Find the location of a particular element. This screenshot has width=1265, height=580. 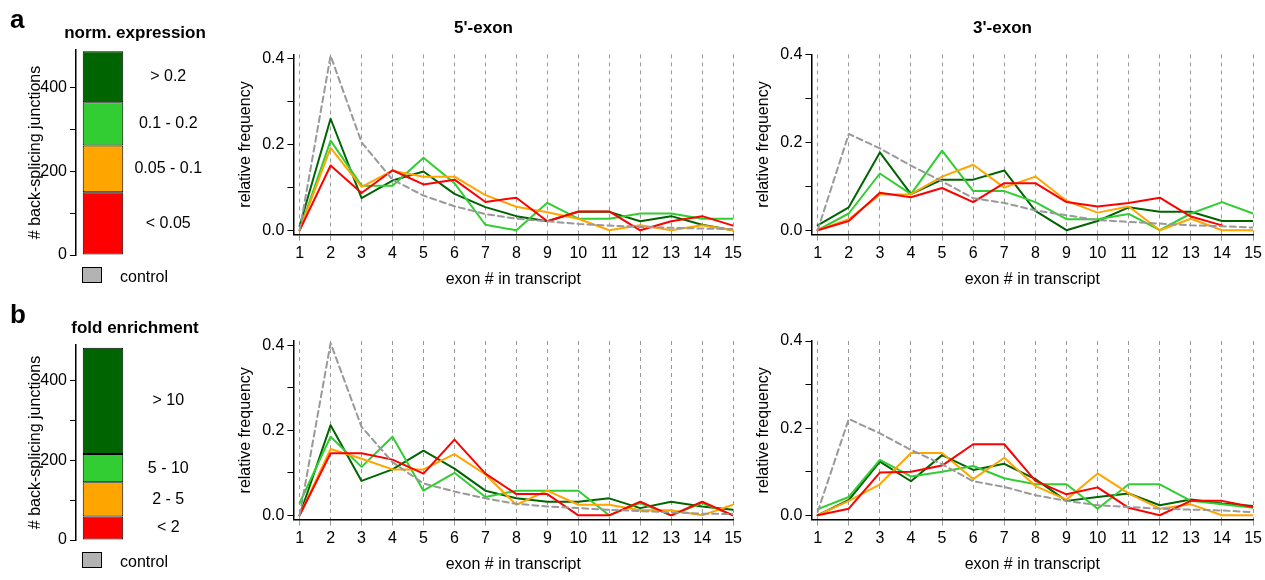

series-label: 0.1 - 0.2 is located at coordinates (168, 123).